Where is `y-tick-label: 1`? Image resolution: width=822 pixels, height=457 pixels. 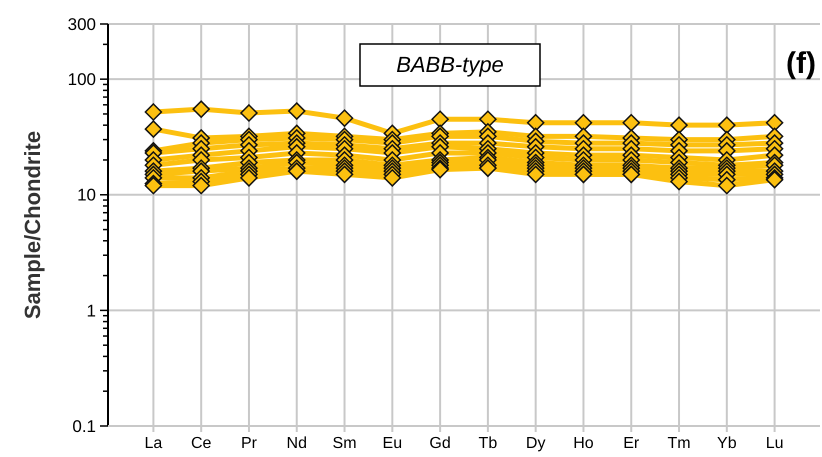
y-tick-label: 1 is located at coordinates (91, 310).